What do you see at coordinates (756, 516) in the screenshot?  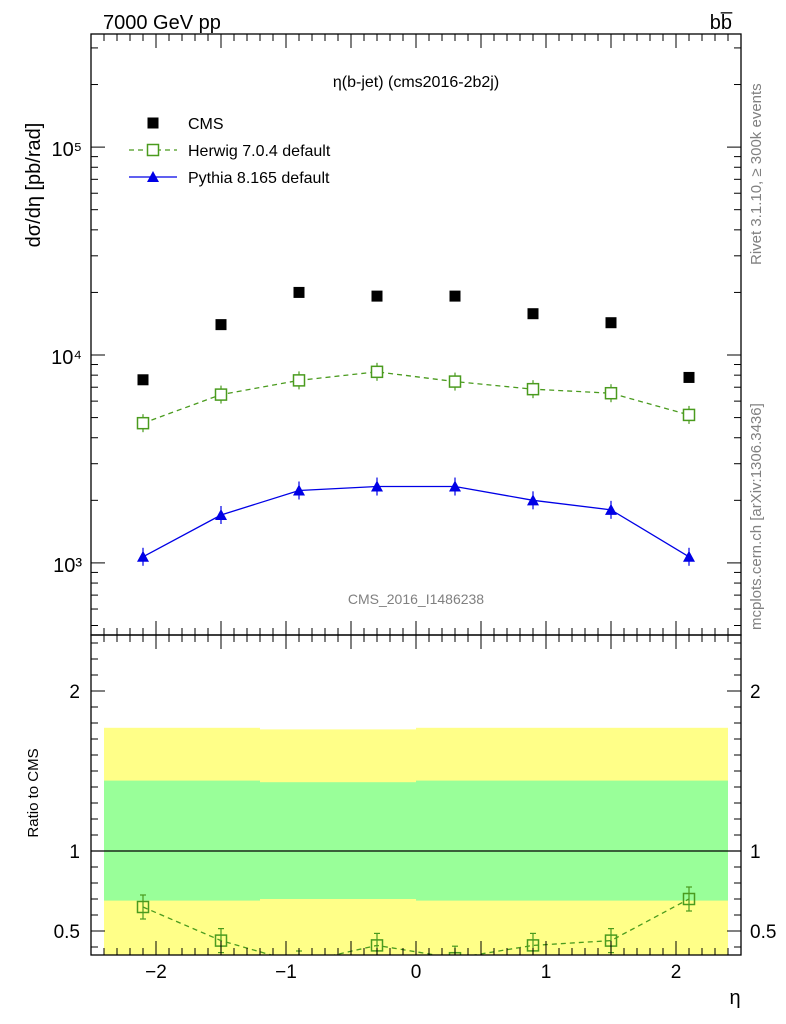 I see `mcplots-label: mcplots.cern.ch [arXiv:1306.3436]` at bounding box center [756, 516].